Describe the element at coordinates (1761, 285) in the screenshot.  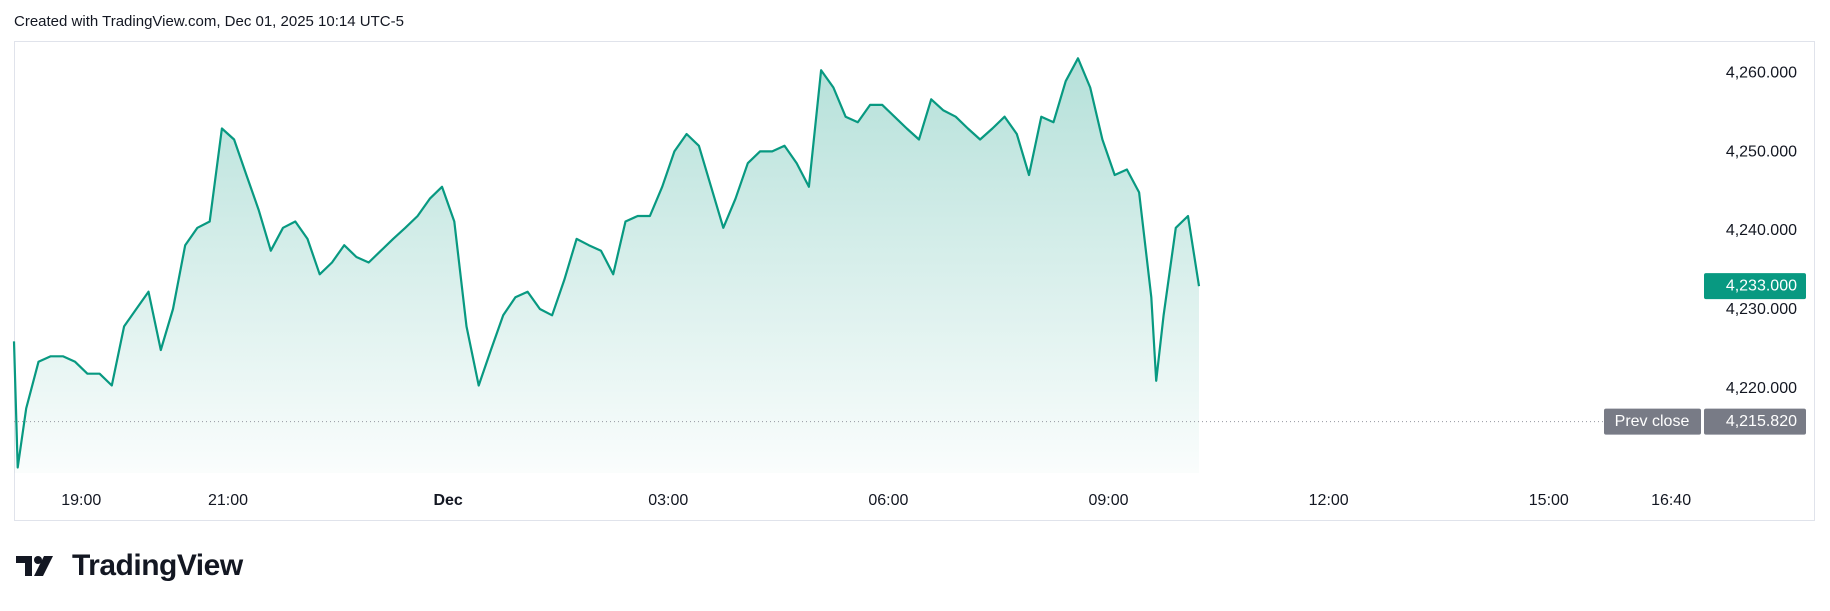
I see `last-price-label: 4,233.000` at that location.